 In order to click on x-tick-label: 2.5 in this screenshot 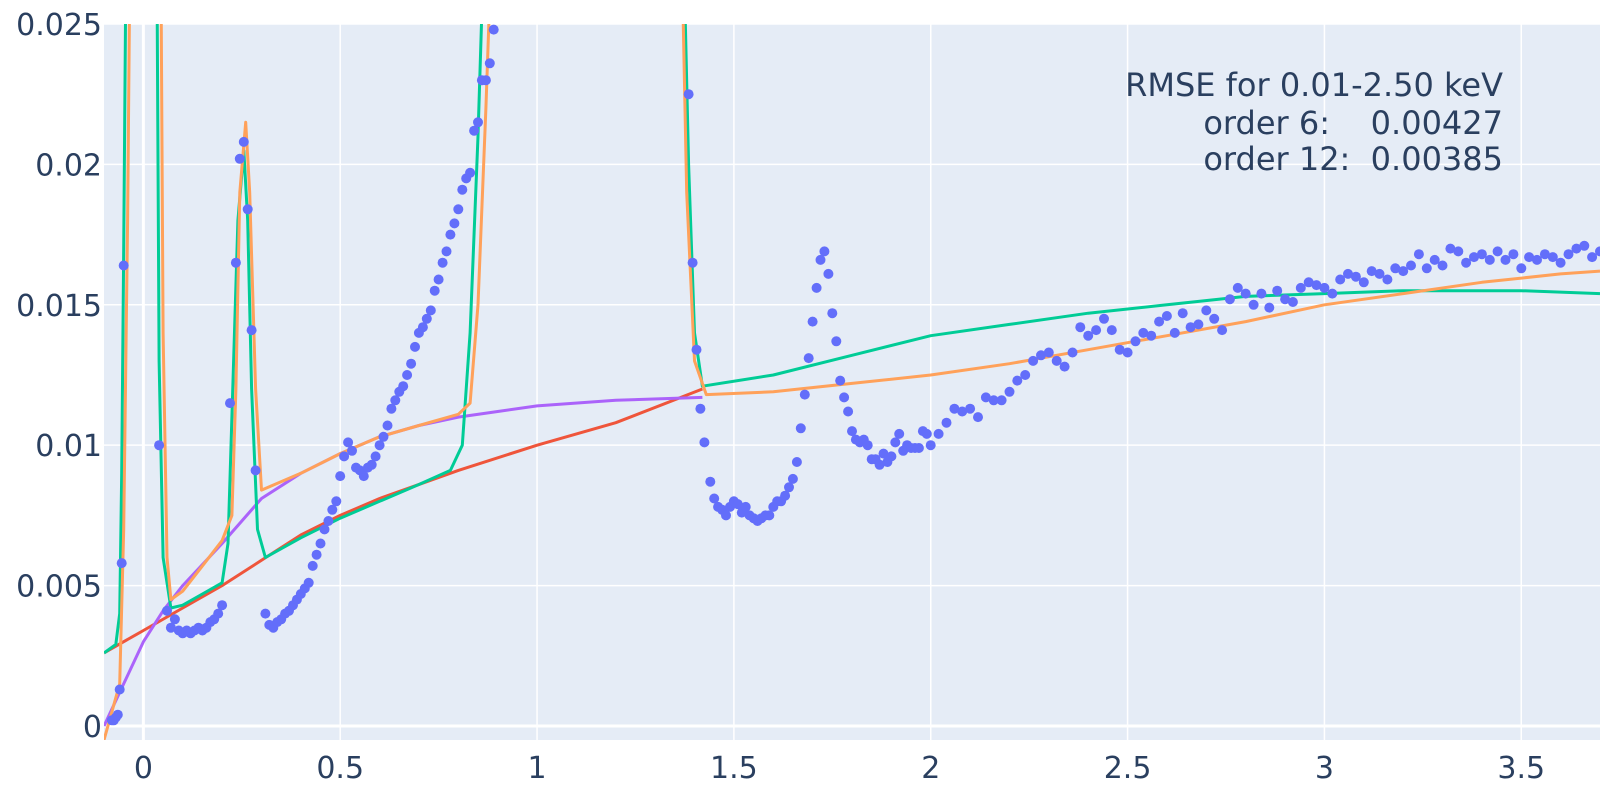, I will do `click(1128, 768)`.